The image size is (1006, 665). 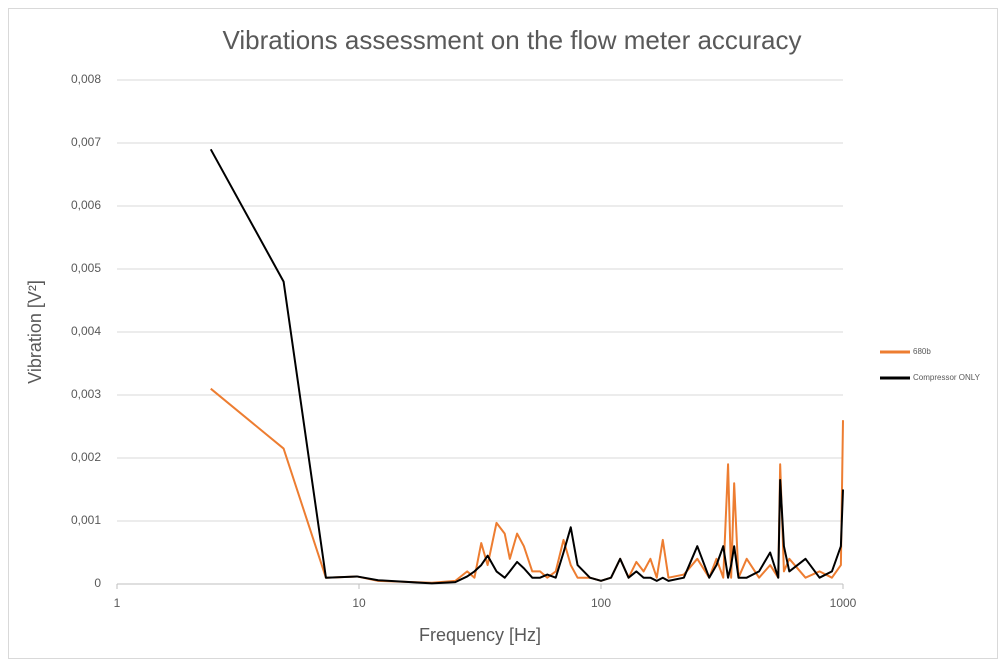 I want to click on x-tick-label: 100, so click(x=601, y=603).